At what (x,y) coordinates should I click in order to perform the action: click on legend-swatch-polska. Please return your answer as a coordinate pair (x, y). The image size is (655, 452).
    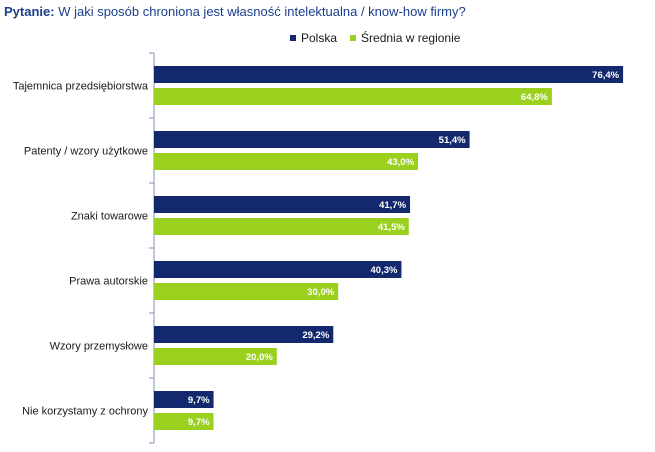
    Looking at the image, I should click on (293, 38).